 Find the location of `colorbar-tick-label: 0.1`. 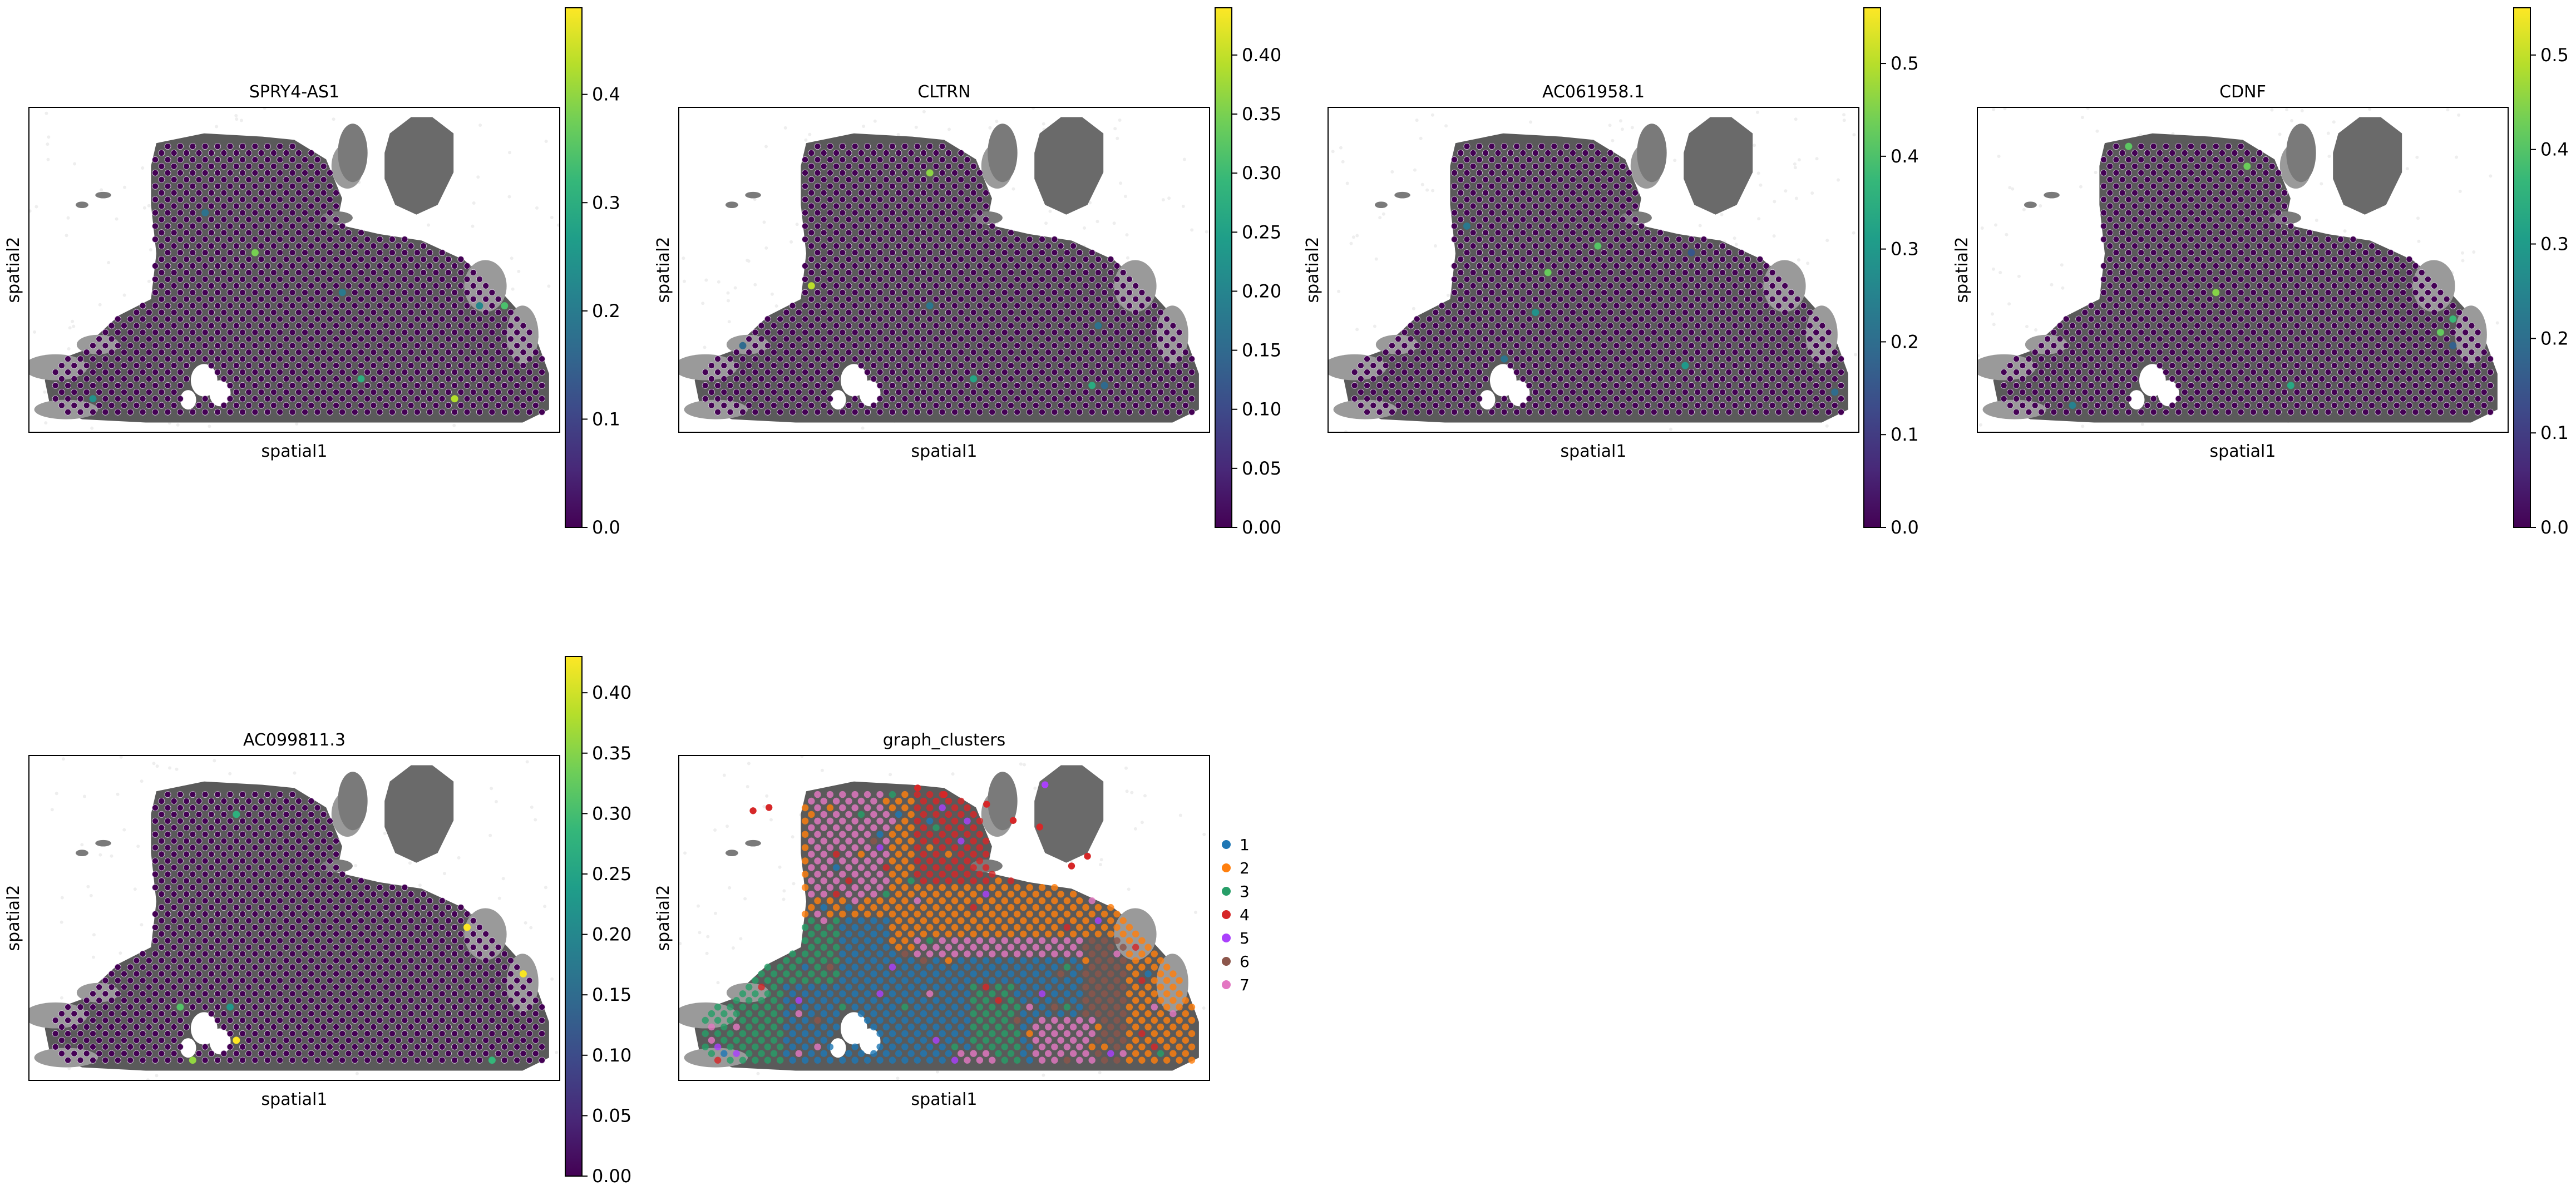

colorbar-tick-label: 0.1 is located at coordinates (2554, 432).